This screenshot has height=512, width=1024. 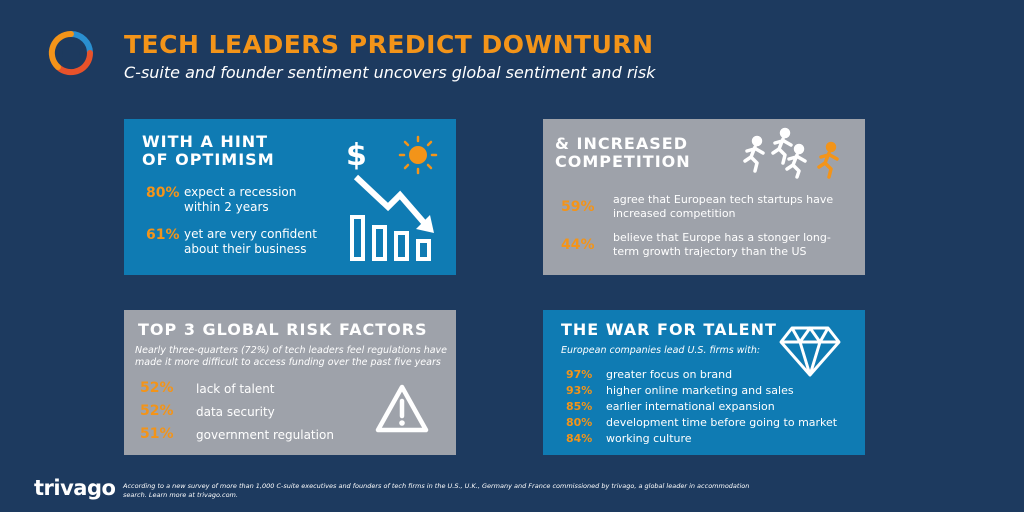 What do you see at coordinates (180, 494) in the screenshot?
I see `footer-line: search. Learn more at trivago.com.` at bounding box center [180, 494].